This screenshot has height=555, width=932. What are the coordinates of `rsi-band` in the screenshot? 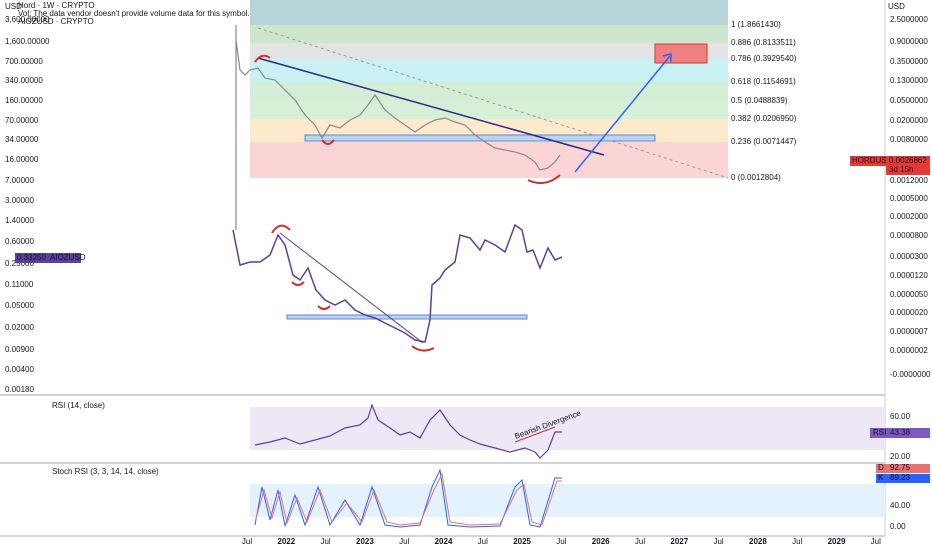 It's located at (567, 428).